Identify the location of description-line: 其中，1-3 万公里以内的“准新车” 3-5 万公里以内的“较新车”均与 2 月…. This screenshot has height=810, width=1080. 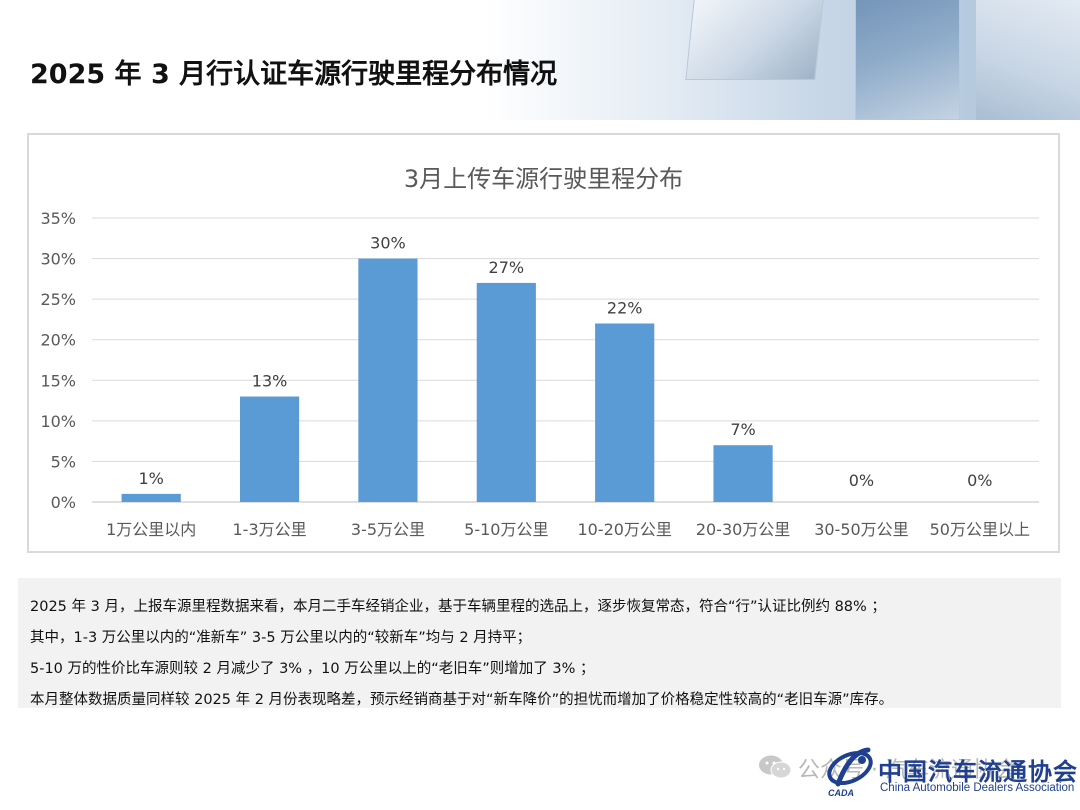
(281, 638).